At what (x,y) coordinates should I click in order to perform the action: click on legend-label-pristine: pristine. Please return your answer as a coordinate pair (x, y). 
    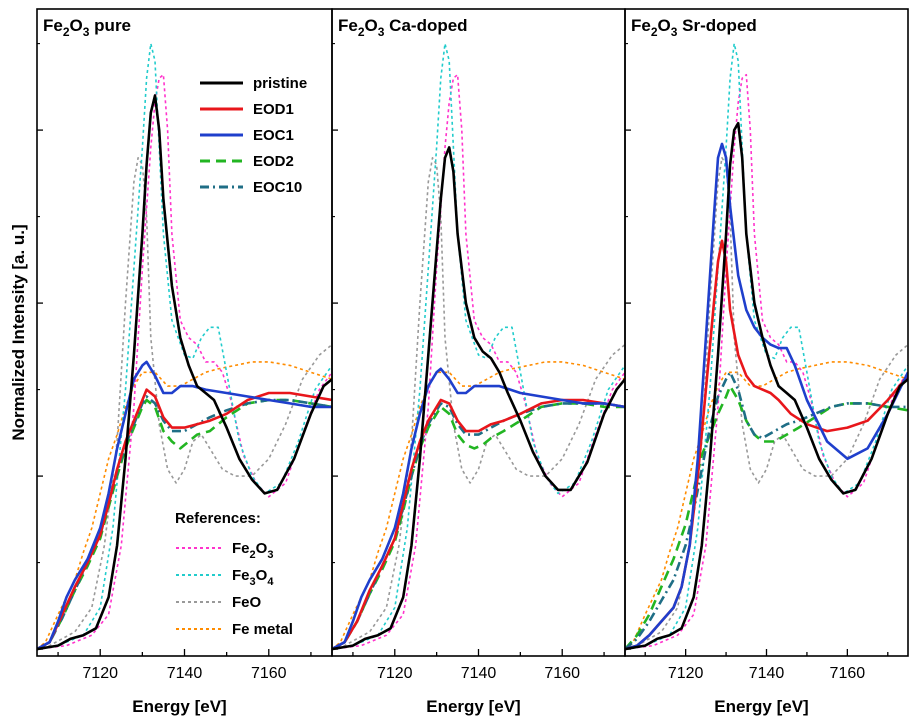
    Looking at the image, I should click on (280, 83).